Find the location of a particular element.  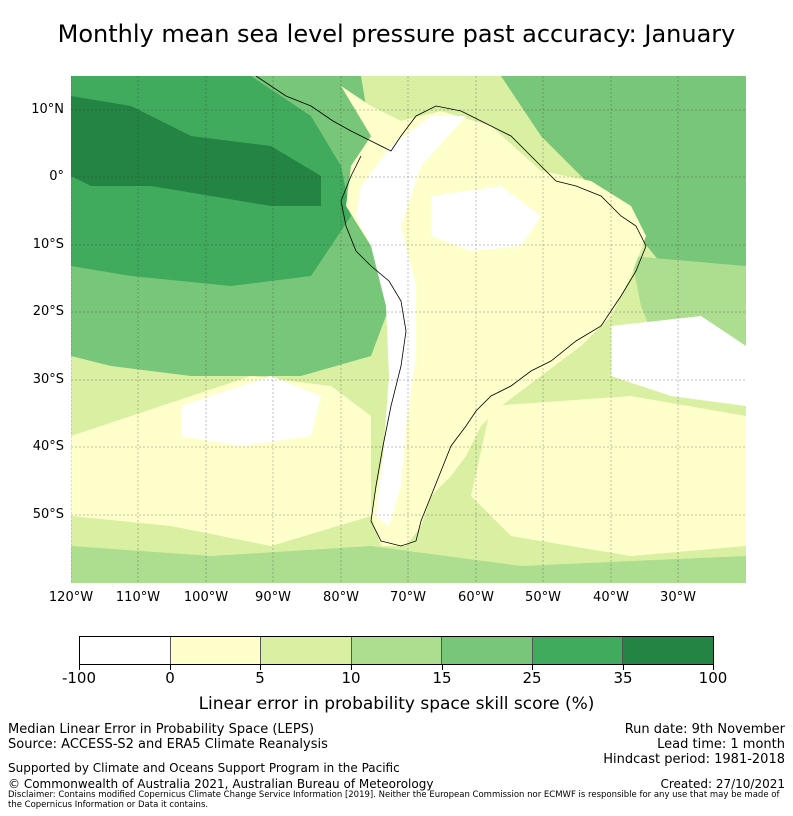

amazon-white is located at coordinates (486, 218).